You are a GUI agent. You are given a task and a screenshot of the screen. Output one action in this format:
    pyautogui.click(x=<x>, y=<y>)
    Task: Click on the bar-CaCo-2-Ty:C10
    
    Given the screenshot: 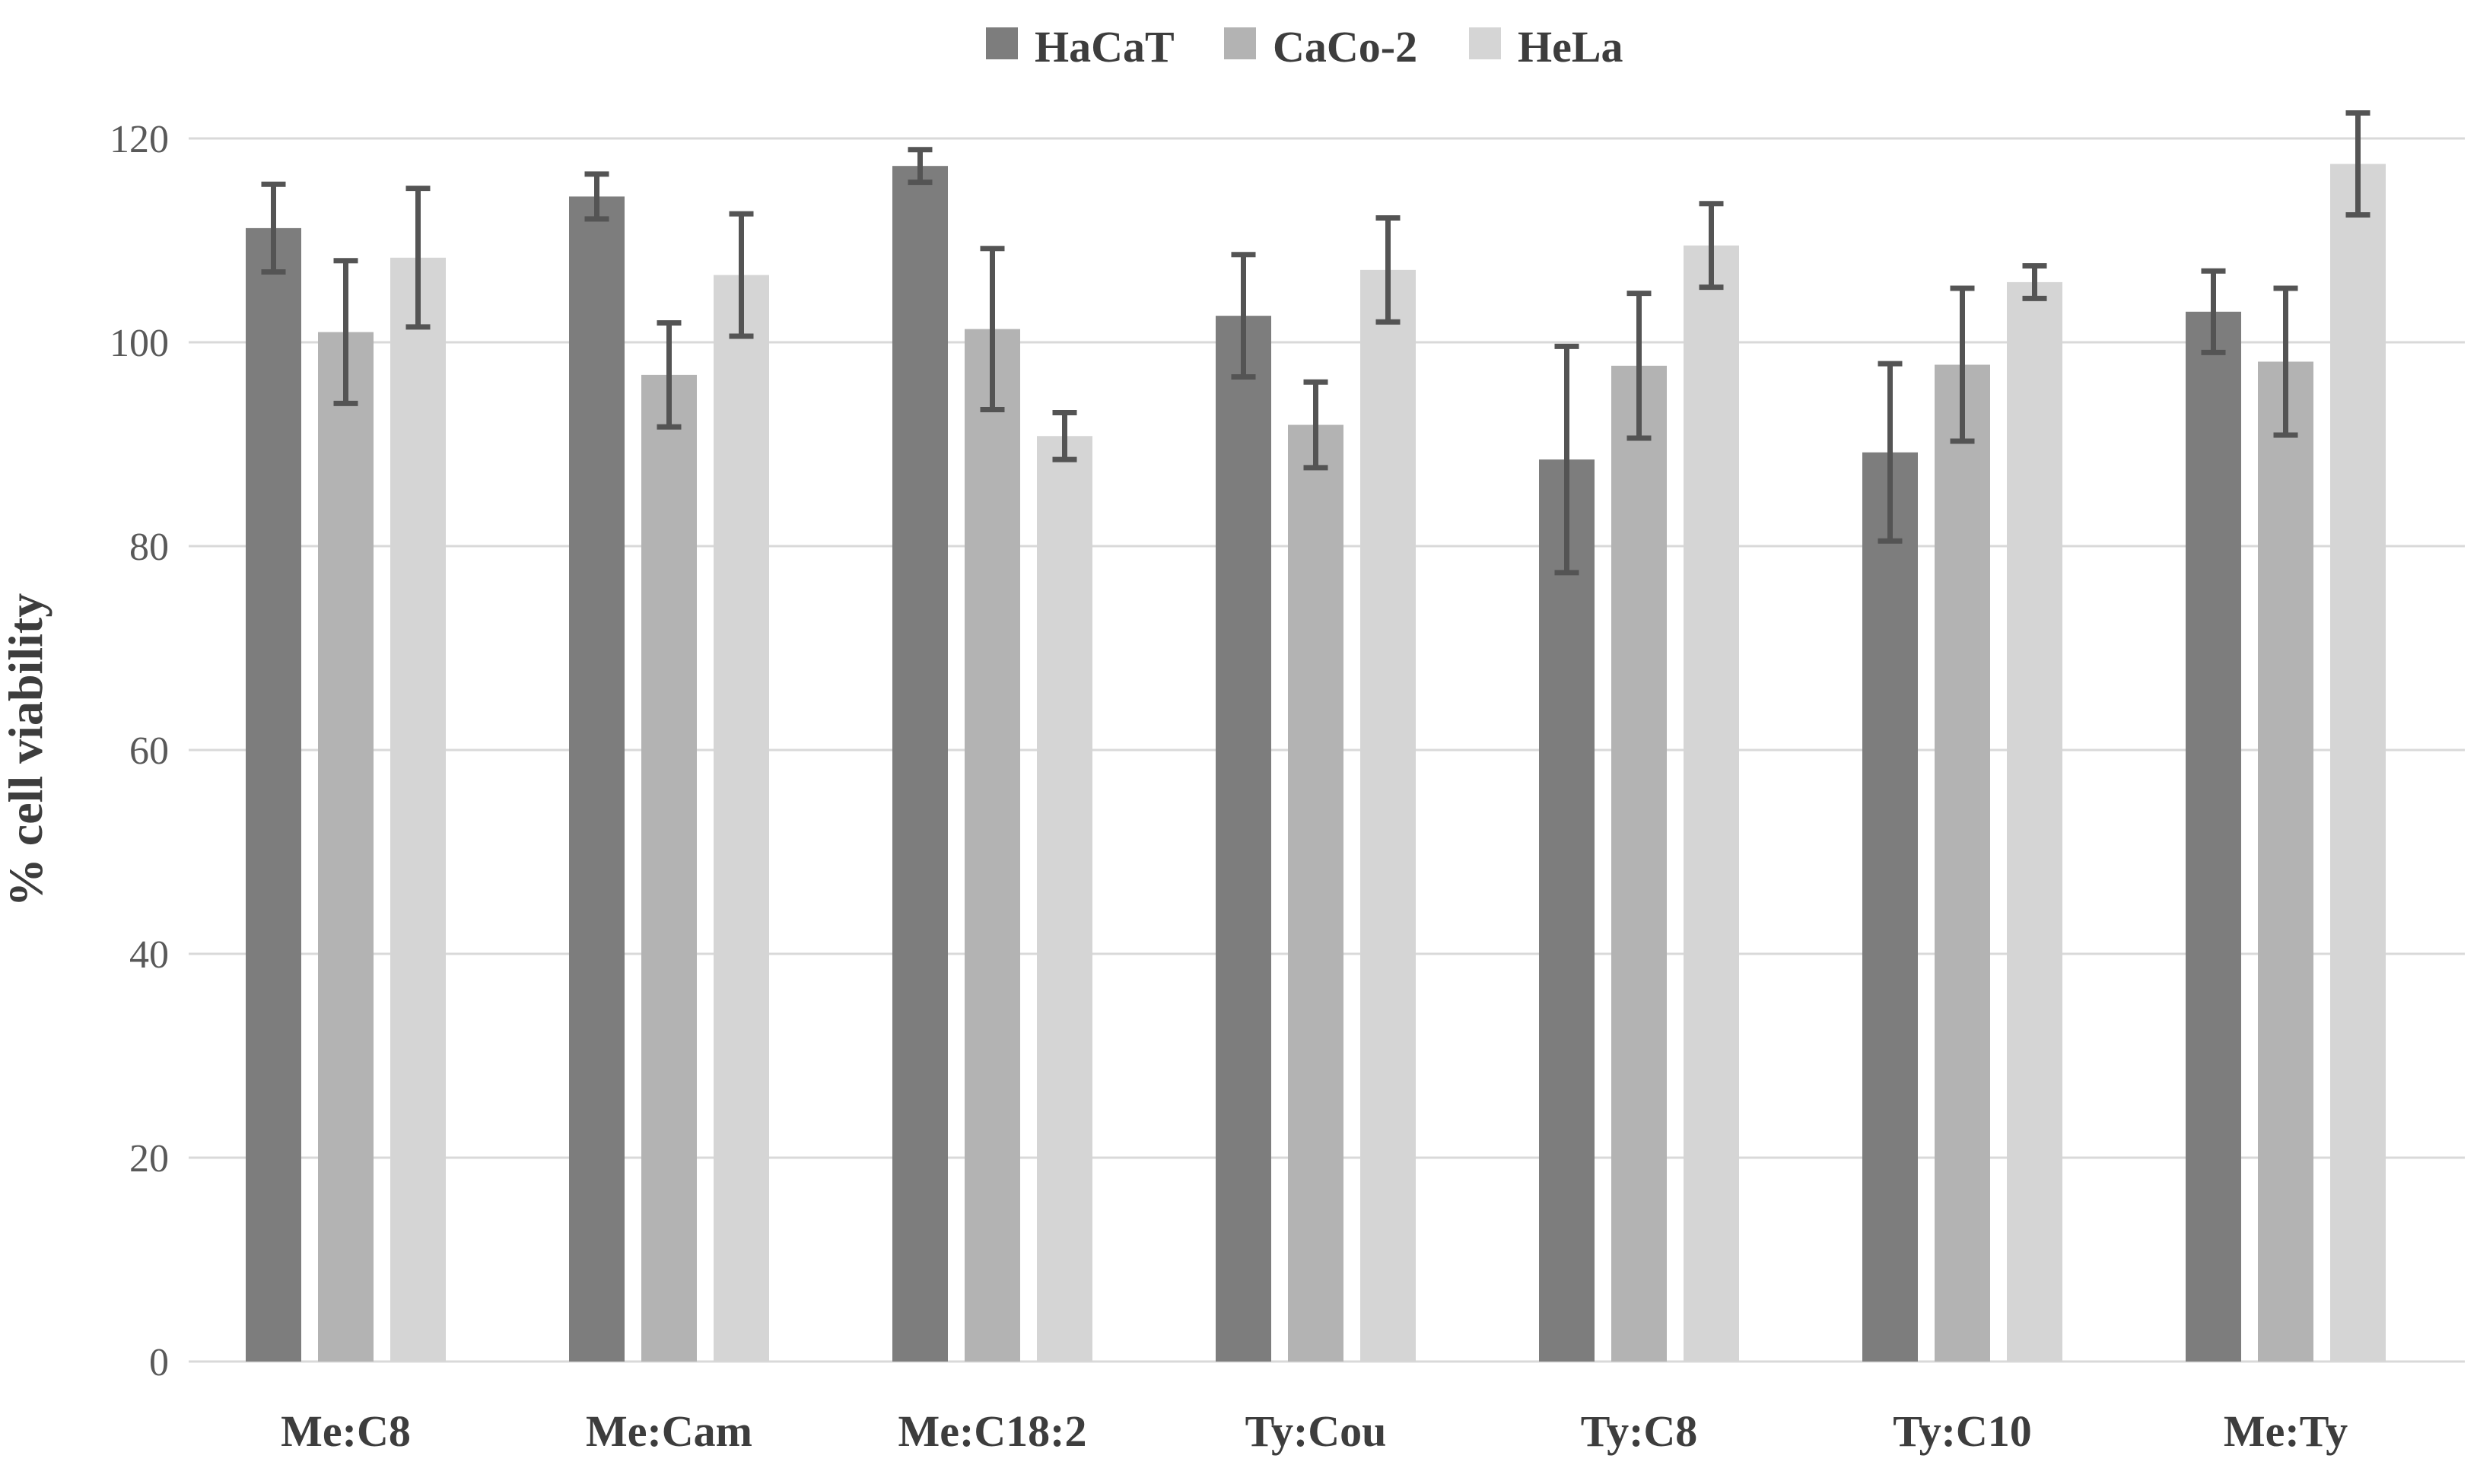 What is the action you would take?
    pyautogui.click(x=1963, y=863)
    